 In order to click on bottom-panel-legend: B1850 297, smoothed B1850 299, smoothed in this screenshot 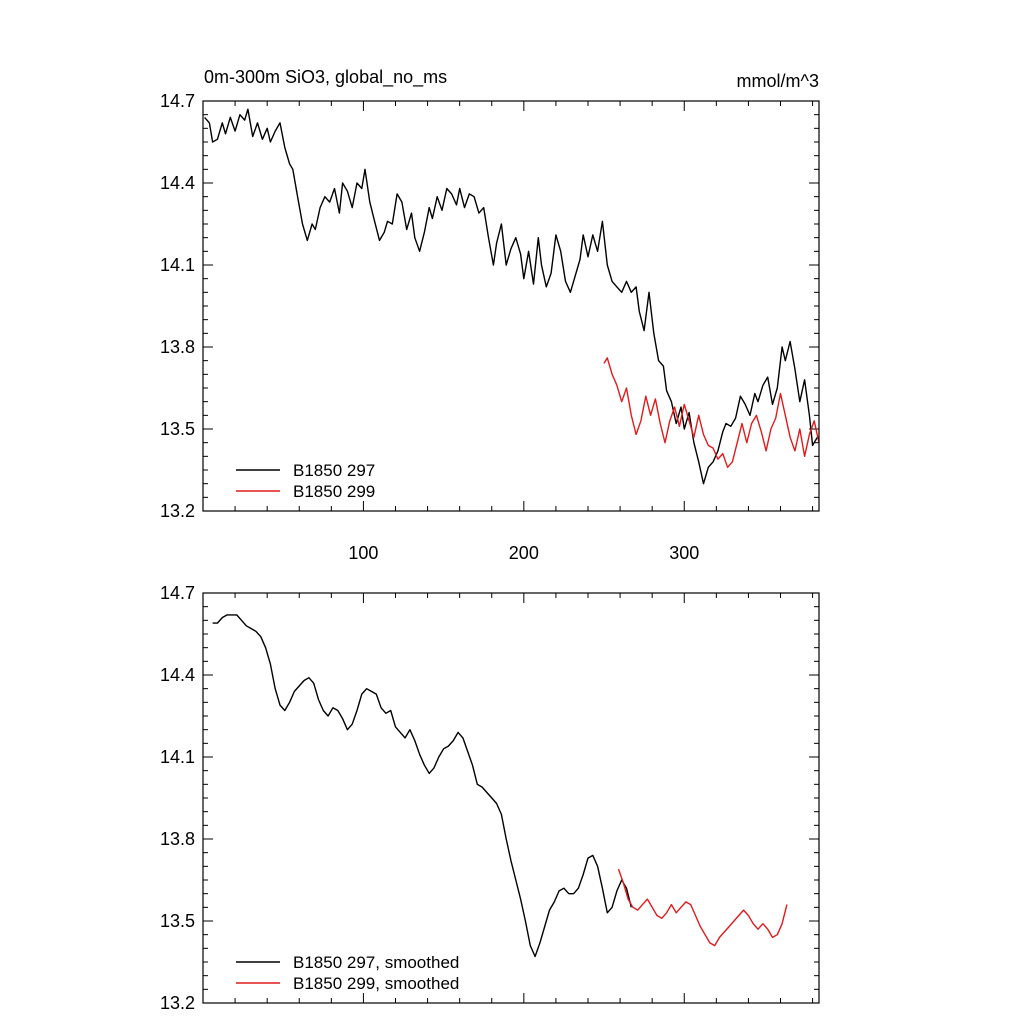, I will do `click(347, 973)`.